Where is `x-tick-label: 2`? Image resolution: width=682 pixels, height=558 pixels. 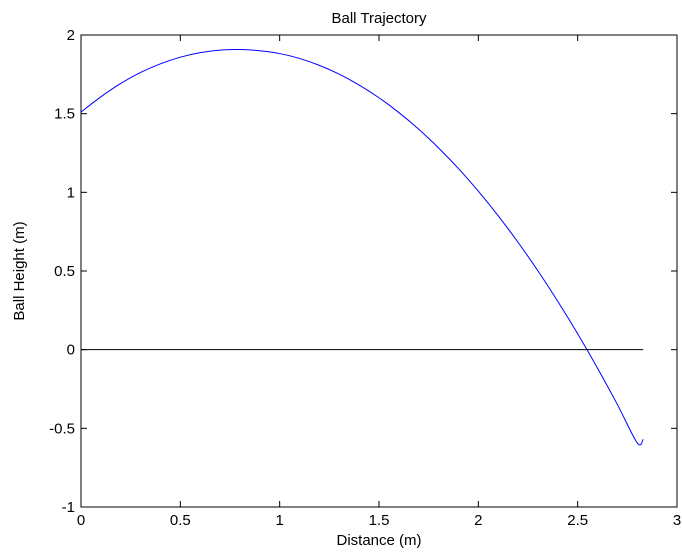
x-tick-label: 2 is located at coordinates (478, 520).